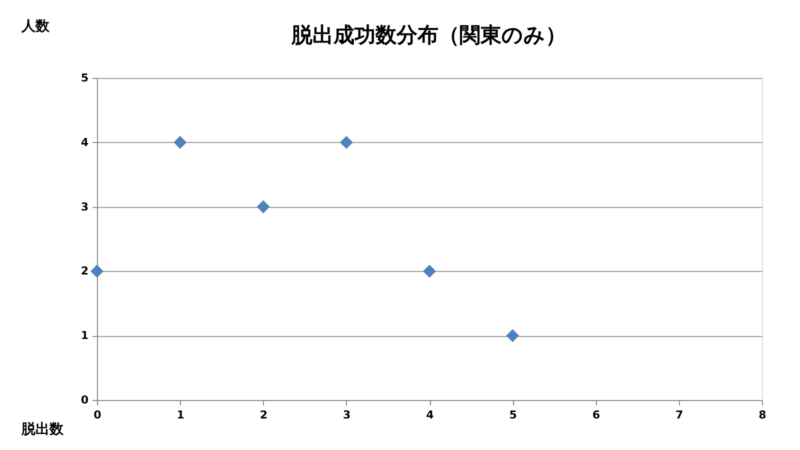 The height and width of the screenshot is (450, 800). What do you see at coordinates (680, 415) in the screenshot?
I see `x-tick-label: 7` at bounding box center [680, 415].